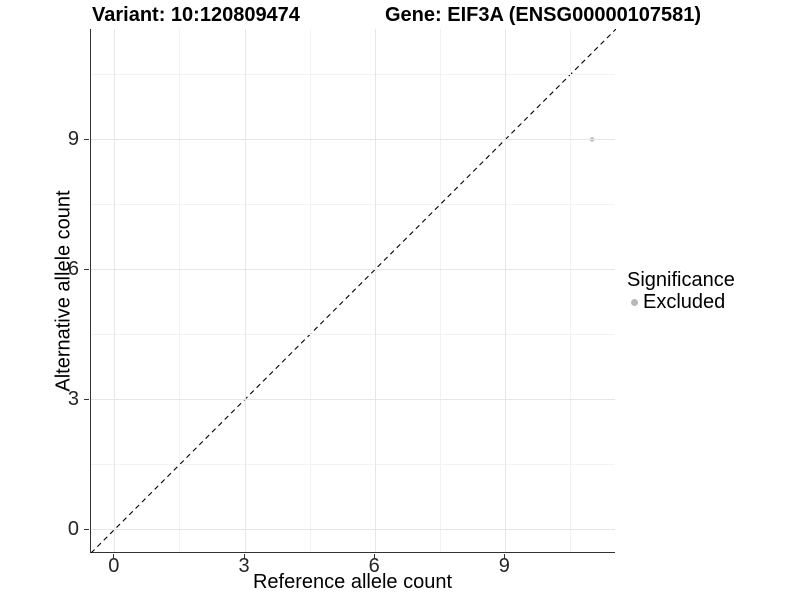  Describe the element at coordinates (684, 302) in the screenshot. I see `legend-item-label: Excluded` at that location.